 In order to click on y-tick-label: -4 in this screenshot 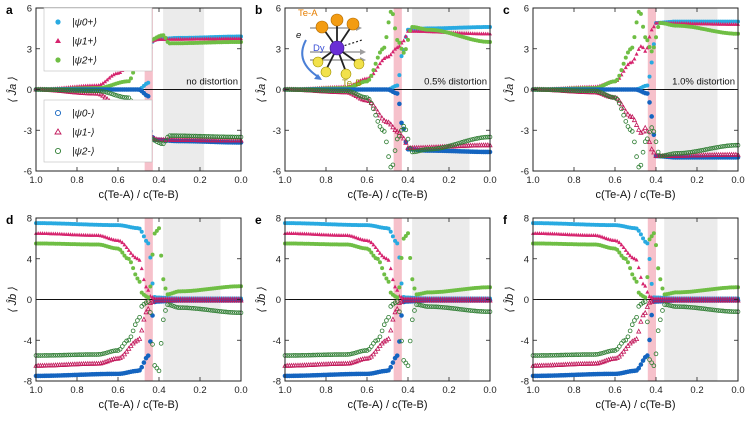, I will do `click(525, 341)`.